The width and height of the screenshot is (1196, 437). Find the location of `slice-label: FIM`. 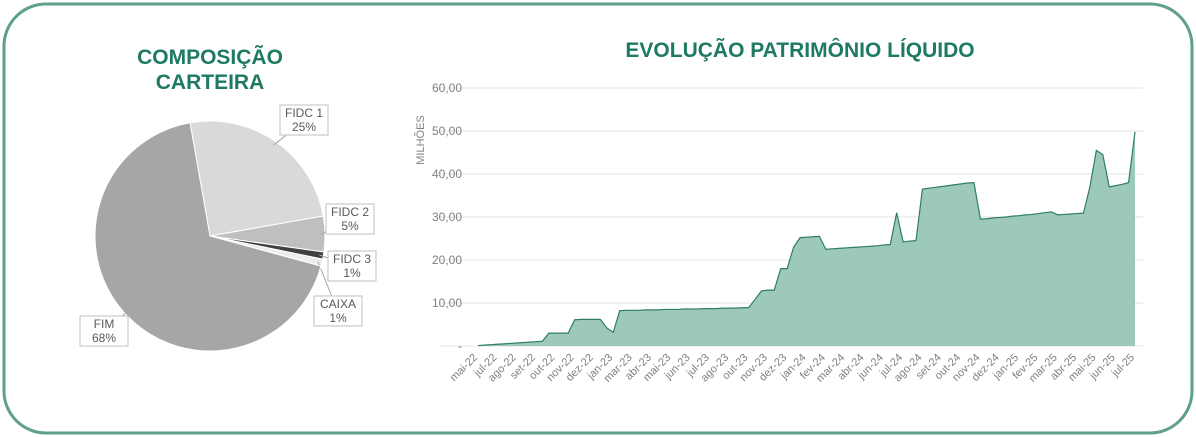

slice-label: FIM is located at coordinates (104, 324).